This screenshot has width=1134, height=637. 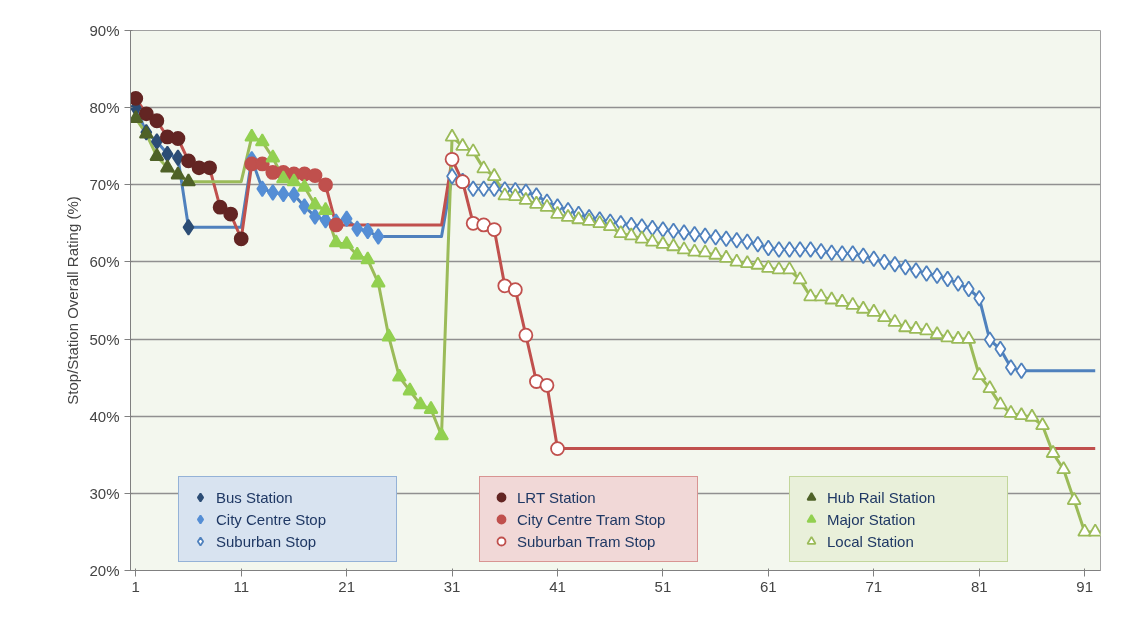 I want to click on y-tick-label: 20%, so click(x=104, y=570).